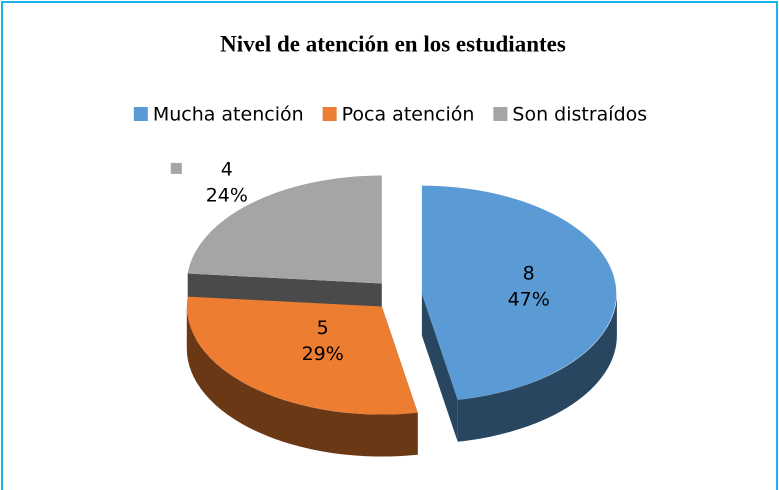  What do you see at coordinates (529, 274) in the screenshot?
I see `data-label-value: 8` at bounding box center [529, 274].